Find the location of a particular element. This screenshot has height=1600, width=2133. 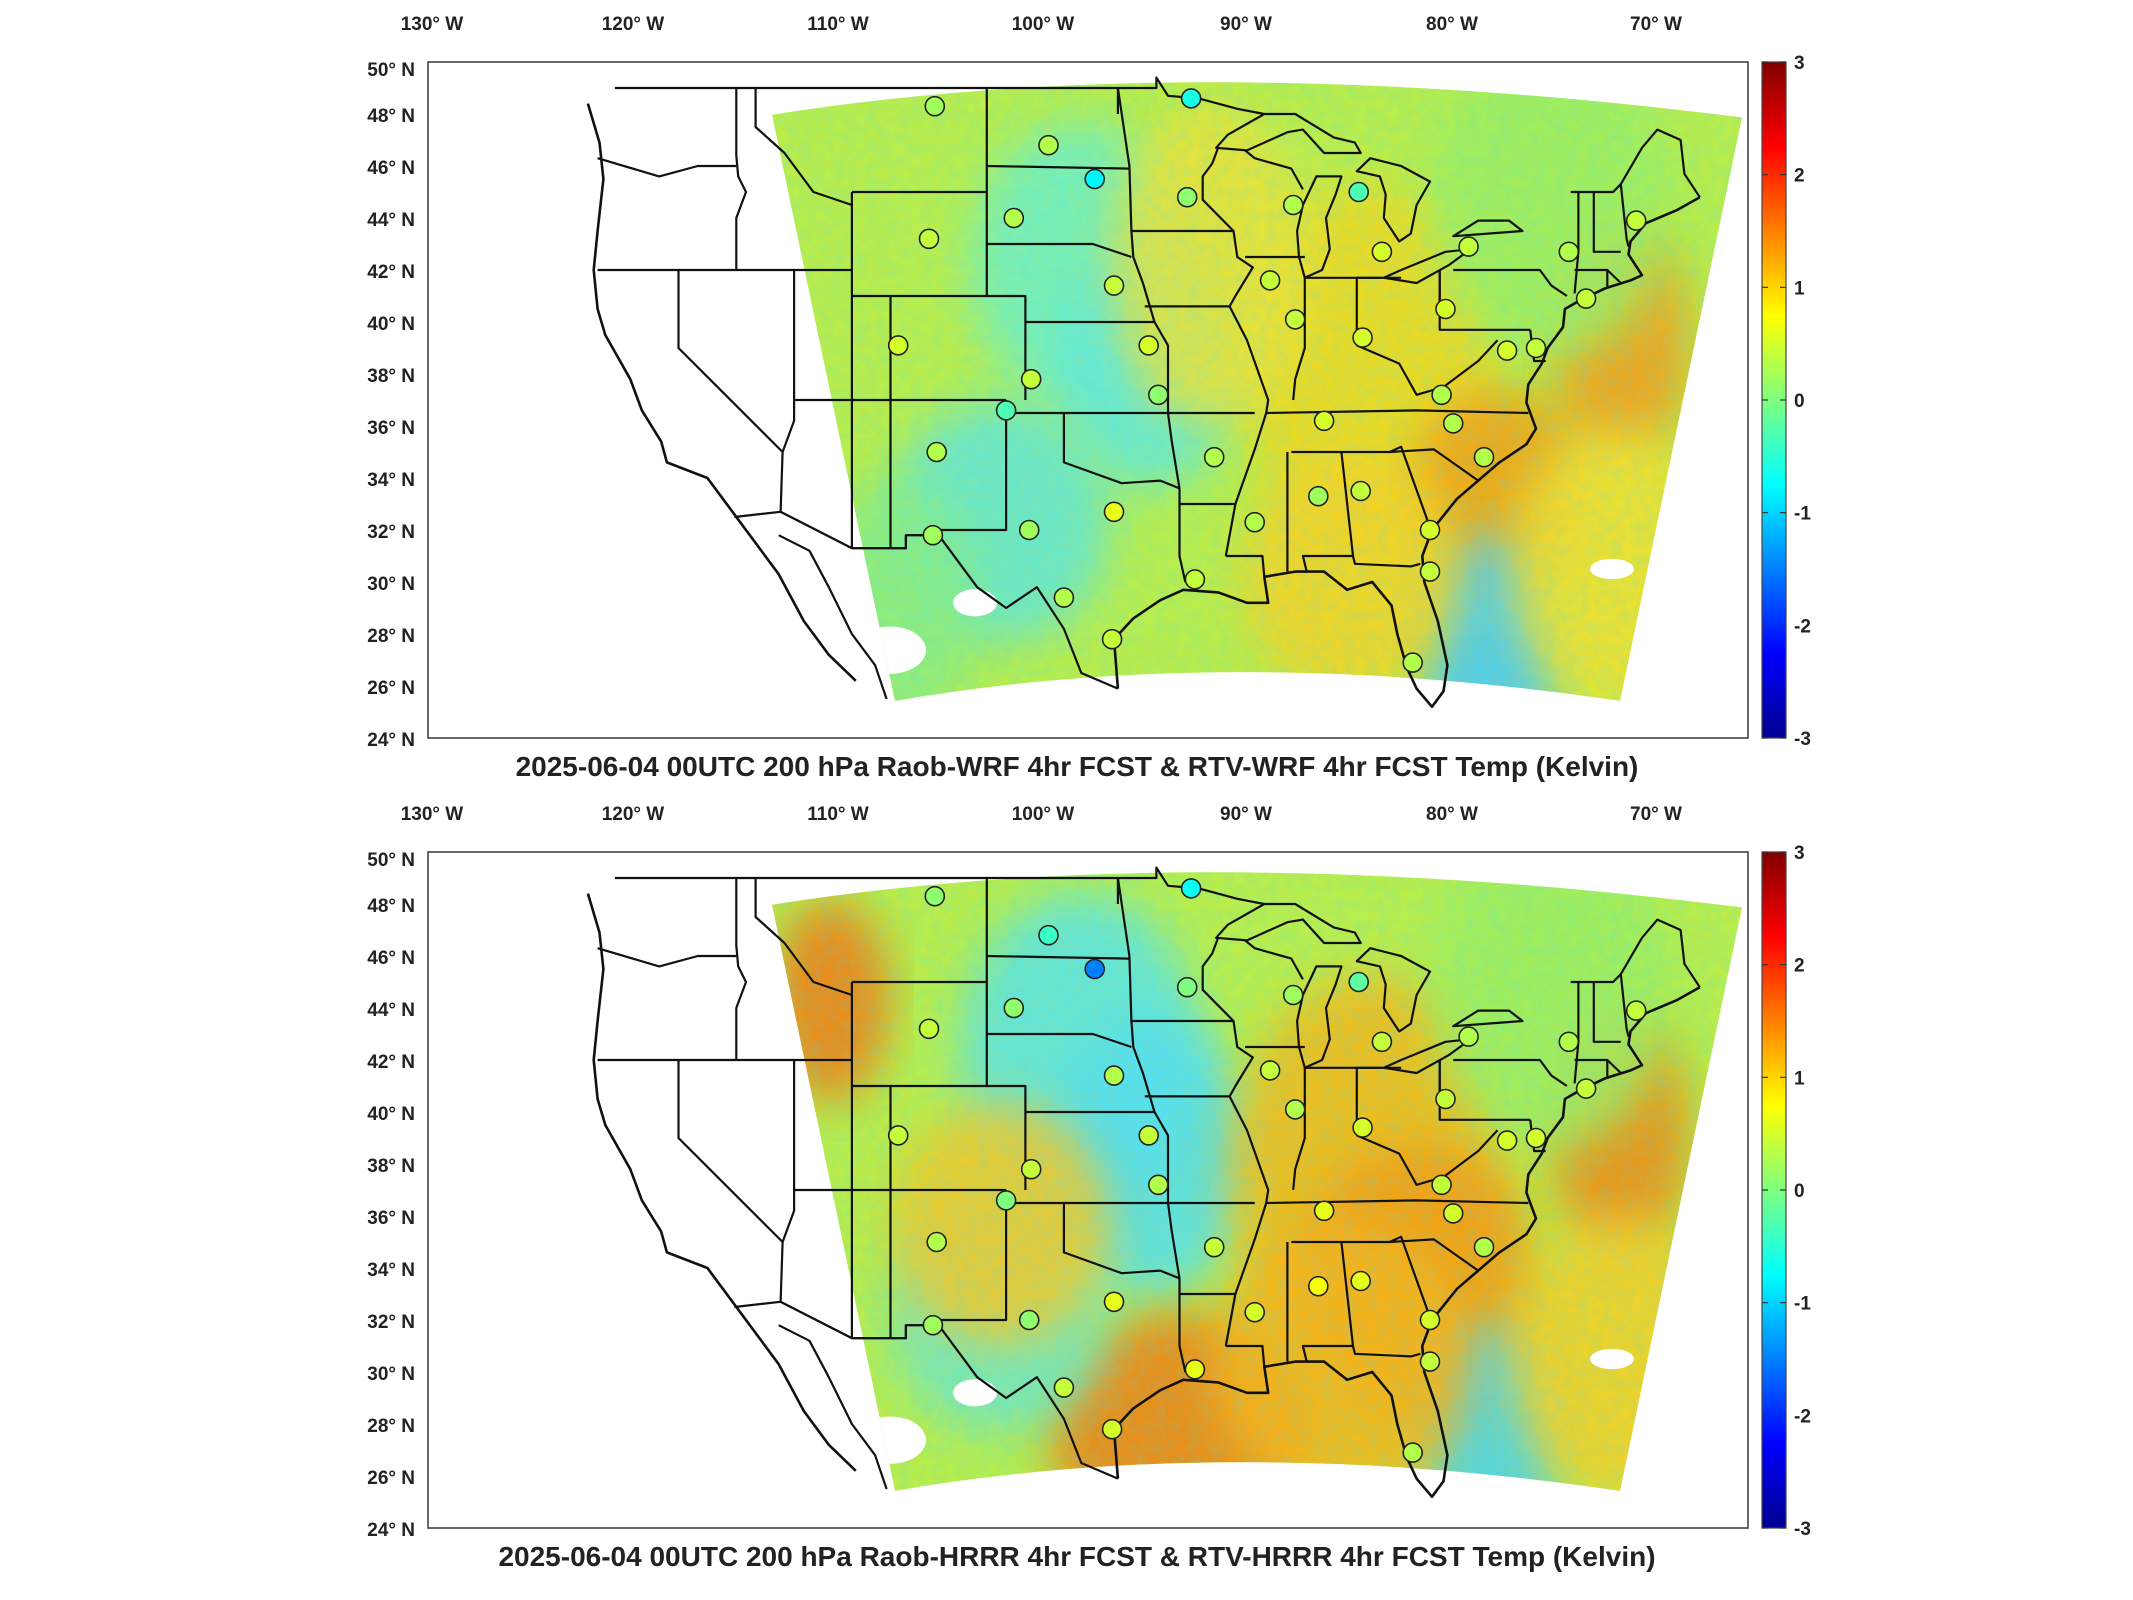

latitude-tick-label: 26° N is located at coordinates (391, 1478).